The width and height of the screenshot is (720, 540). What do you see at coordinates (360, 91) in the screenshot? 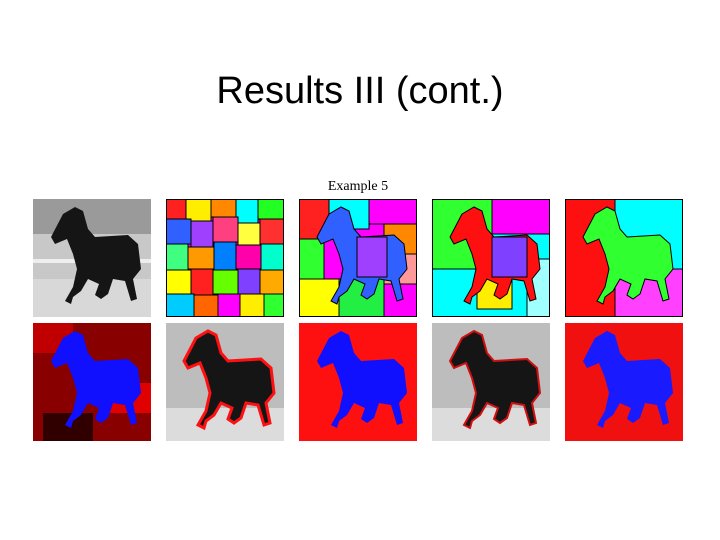
I see `slide-title: Results III (cont.)` at bounding box center [360, 91].